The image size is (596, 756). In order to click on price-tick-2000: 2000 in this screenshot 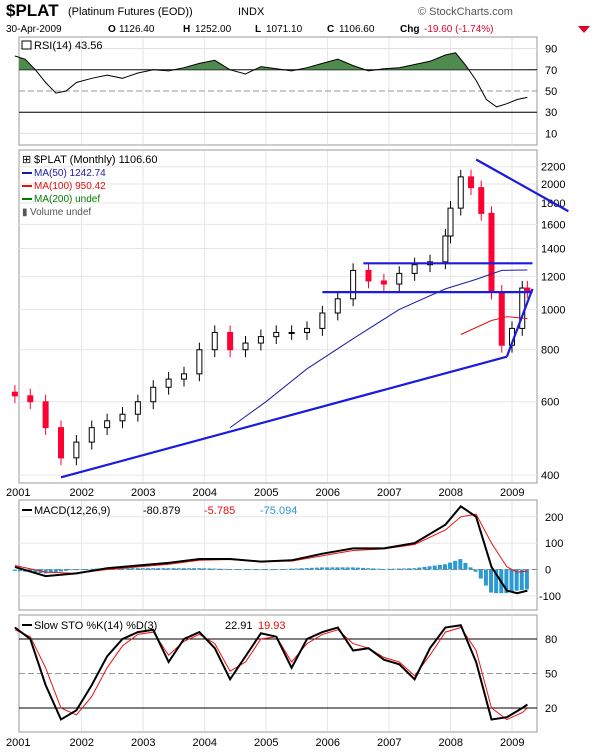, I will do `click(553, 185)`.